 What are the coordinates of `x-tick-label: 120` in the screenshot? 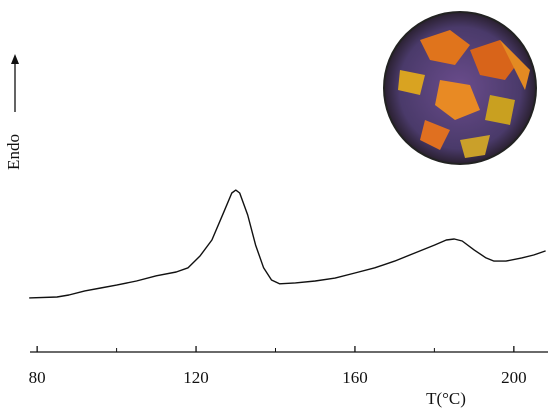 It's located at (196, 377).